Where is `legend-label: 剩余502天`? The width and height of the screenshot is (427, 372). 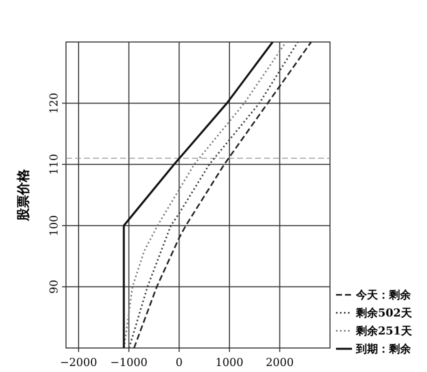
legend-label: 剩余502天 is located at coordinates (384, 313).